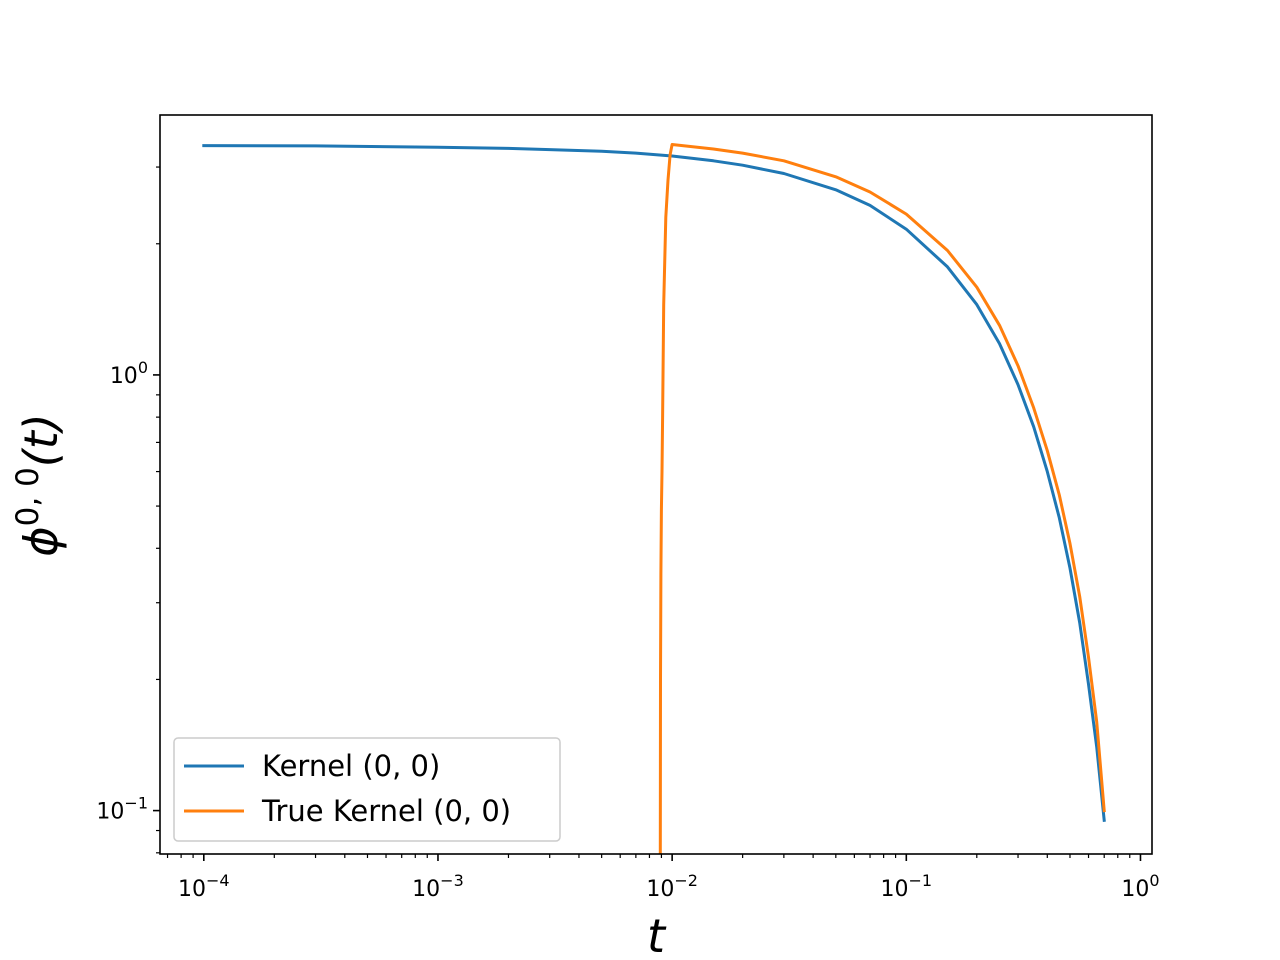 Image resolution: width=1280 pixels, height=960 pixels. I want to click on y-axis: 10⁻¹ 10⁰, so click(128, 510).